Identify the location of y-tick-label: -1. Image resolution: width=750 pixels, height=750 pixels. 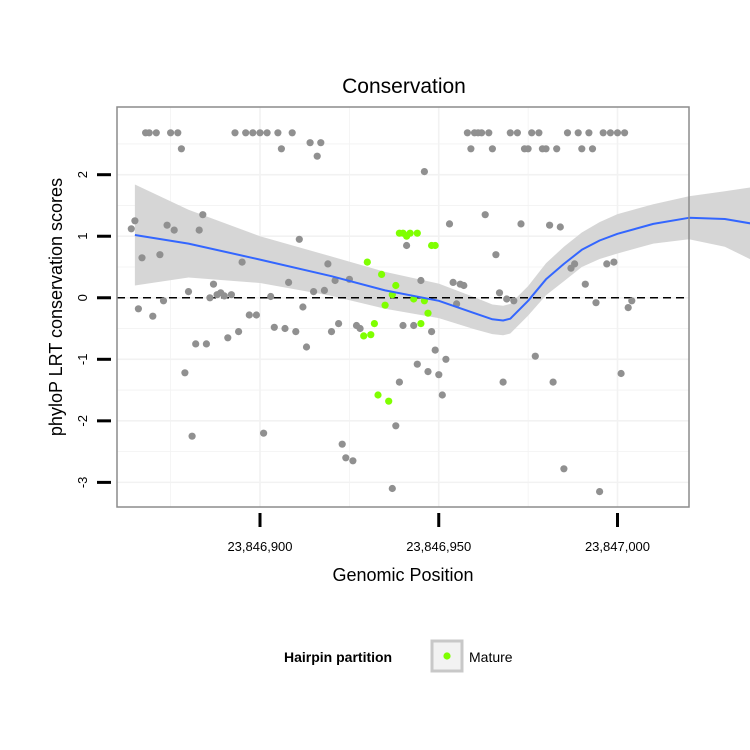
(82, 360).